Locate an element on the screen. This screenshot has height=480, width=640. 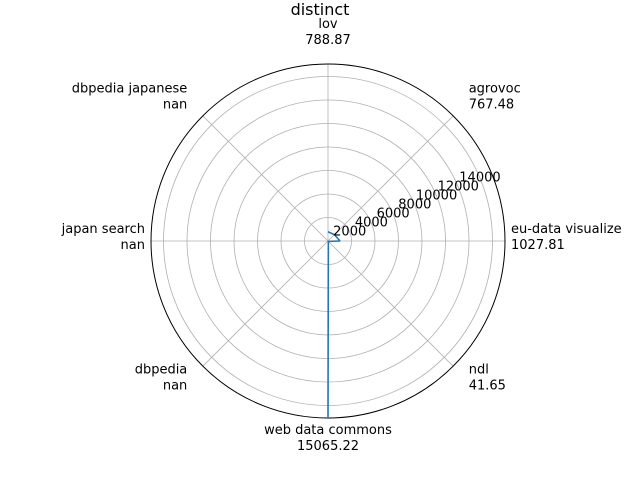
radial-tick-label: 8000 is located at coordinates (414, 205).